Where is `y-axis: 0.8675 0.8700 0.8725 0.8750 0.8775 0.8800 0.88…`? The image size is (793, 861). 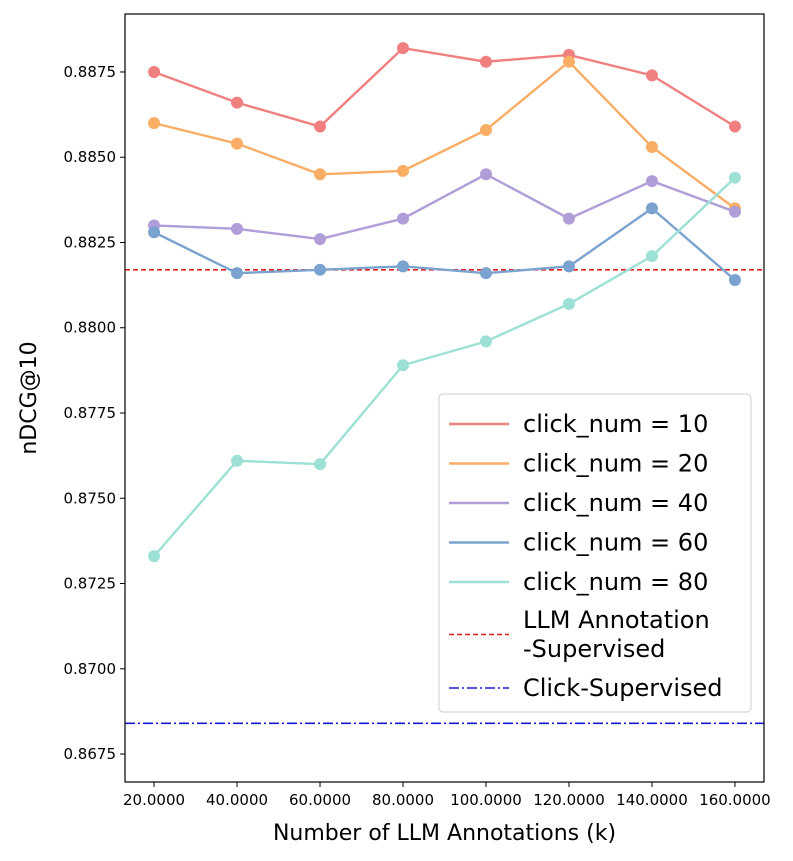
y-axis: 0.8675 0.8700 0.8725 0.8750 0.8775 0.8800 0.88… is located at coordinates (94, 413).